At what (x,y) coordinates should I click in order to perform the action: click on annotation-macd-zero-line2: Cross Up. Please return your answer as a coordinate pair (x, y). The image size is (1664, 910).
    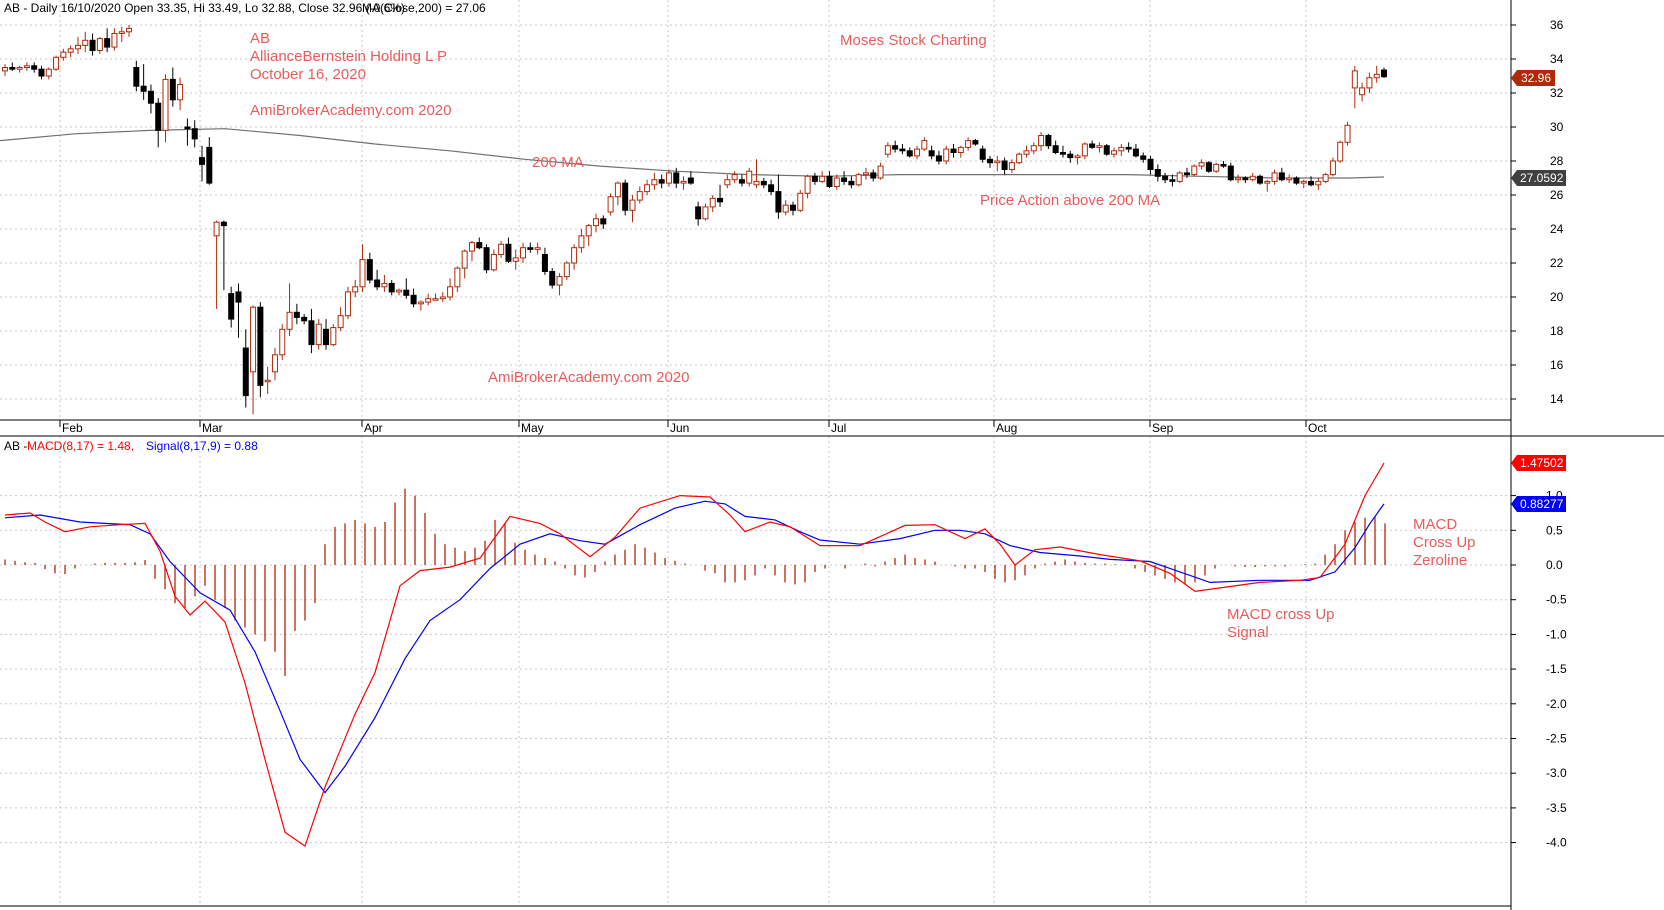
    Looking at the image, I should click on (1444, 542).